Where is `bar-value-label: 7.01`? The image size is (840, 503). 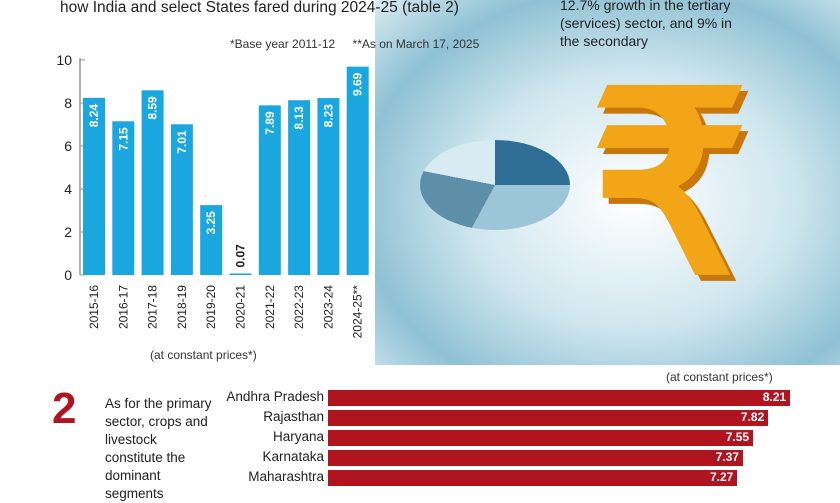
bar-value-label: 7.01 is located at coordinates (182, 142).